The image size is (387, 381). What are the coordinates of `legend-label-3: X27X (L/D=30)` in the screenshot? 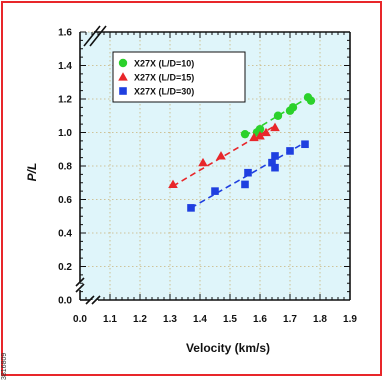 It's located at (164, 92).